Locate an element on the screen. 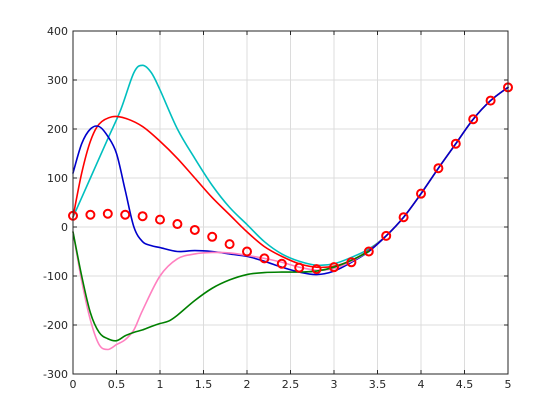  x-tick-label: 0 is located at coordinates (73, 384).